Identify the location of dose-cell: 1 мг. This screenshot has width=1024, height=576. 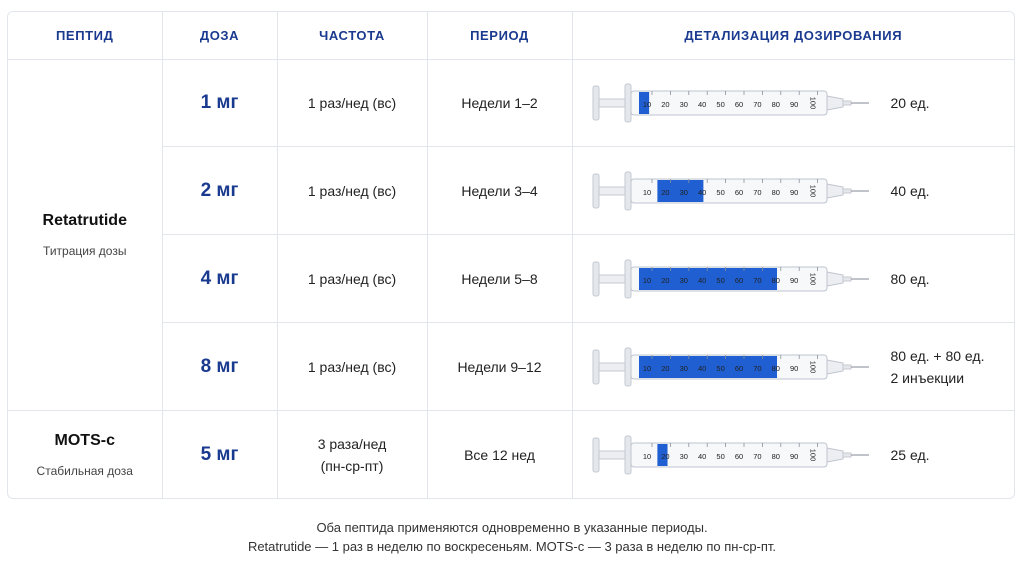
(220, 103).